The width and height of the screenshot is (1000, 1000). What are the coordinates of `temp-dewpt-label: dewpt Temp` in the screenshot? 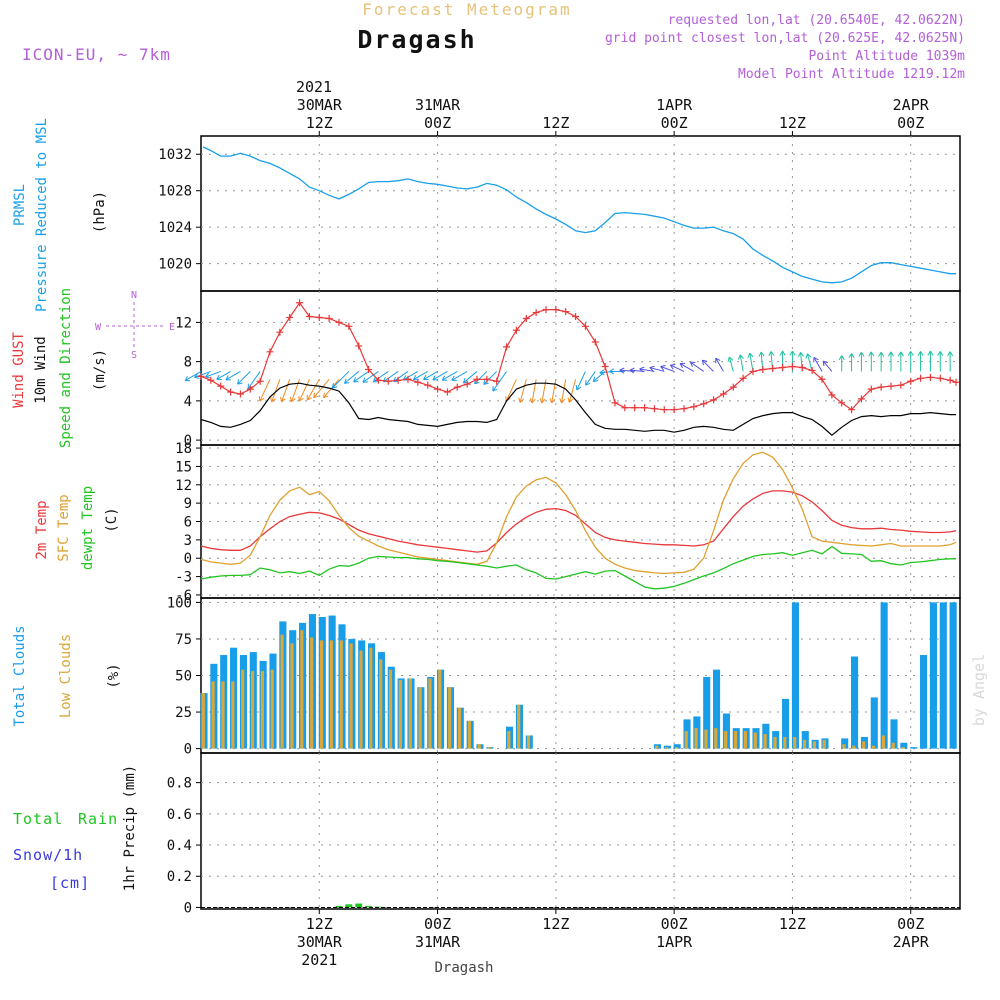 It's located at (88, 528).